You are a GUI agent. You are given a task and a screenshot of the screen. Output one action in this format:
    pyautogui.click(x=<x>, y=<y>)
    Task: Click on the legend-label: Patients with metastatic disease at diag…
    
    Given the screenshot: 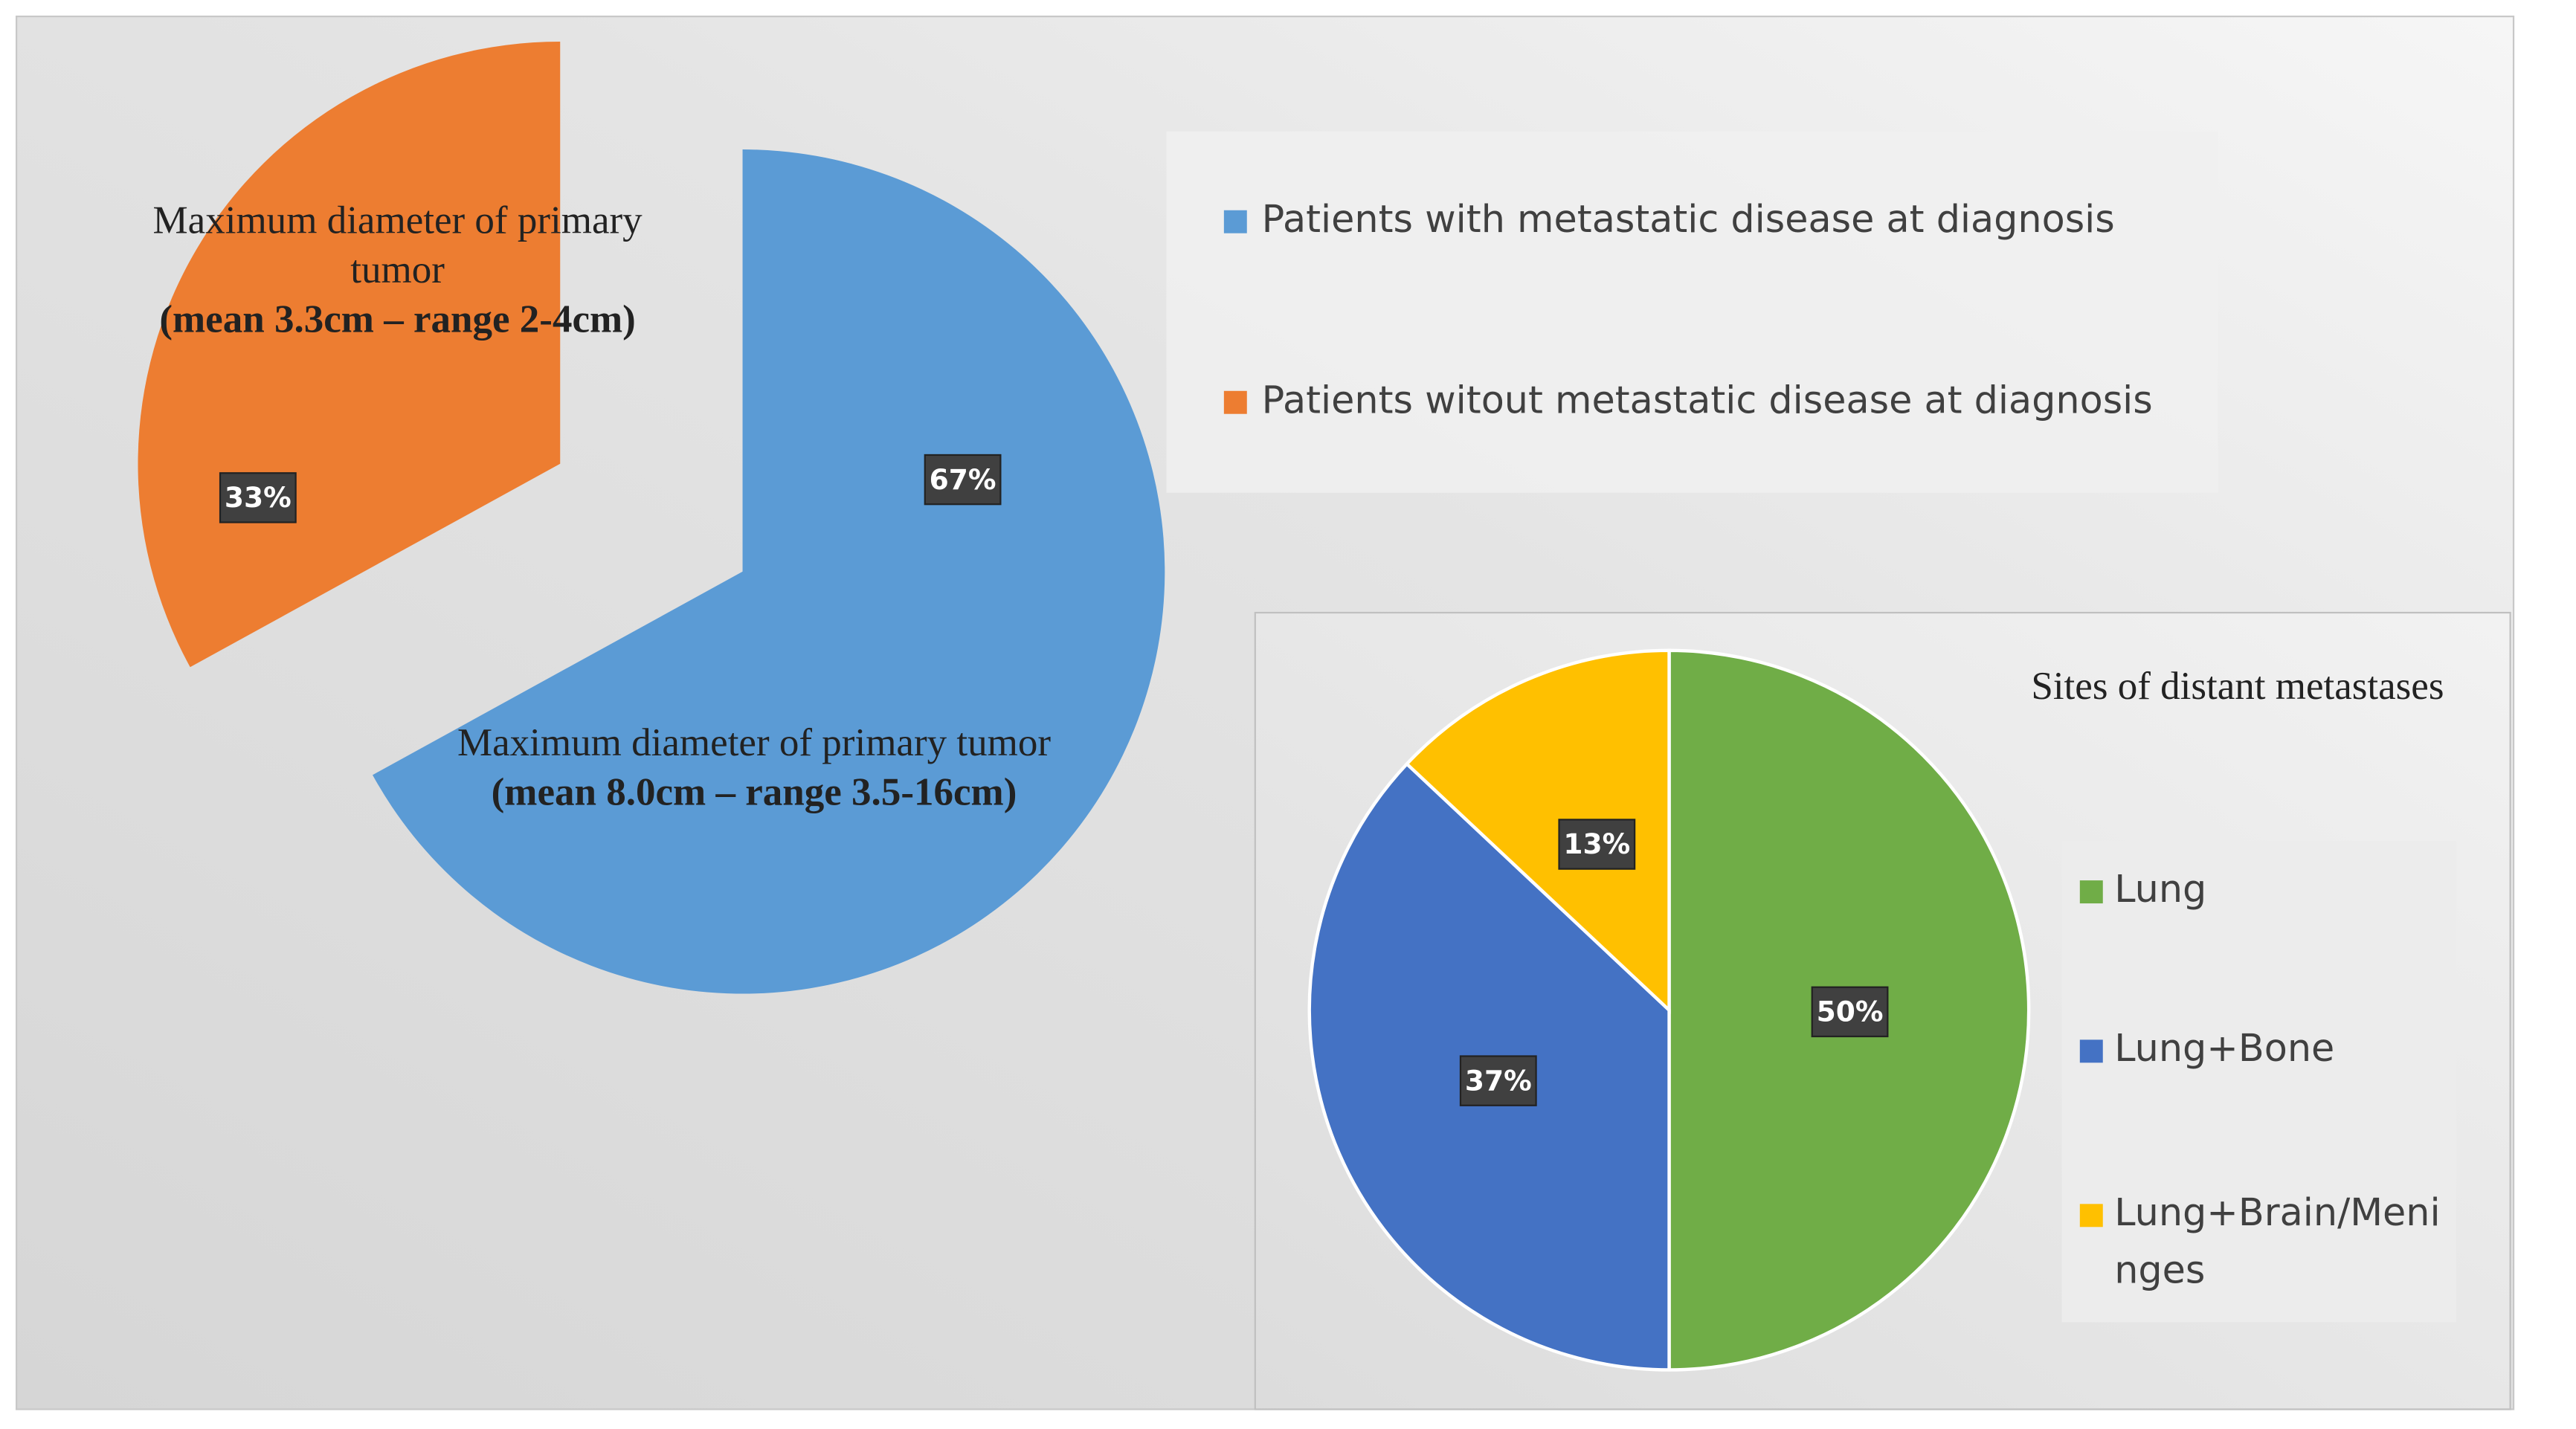 What is the action you would take?
    pyautogui.click(x=1688, y=219)
    